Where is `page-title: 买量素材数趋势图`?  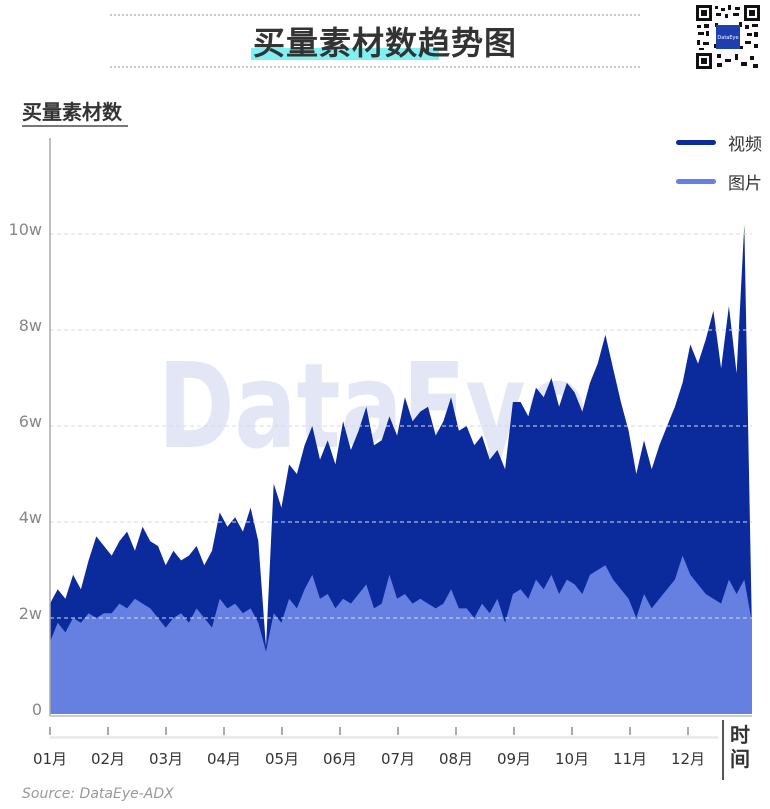 page-title: 买量素材数趋势图 is located at coordinates (383, 43).